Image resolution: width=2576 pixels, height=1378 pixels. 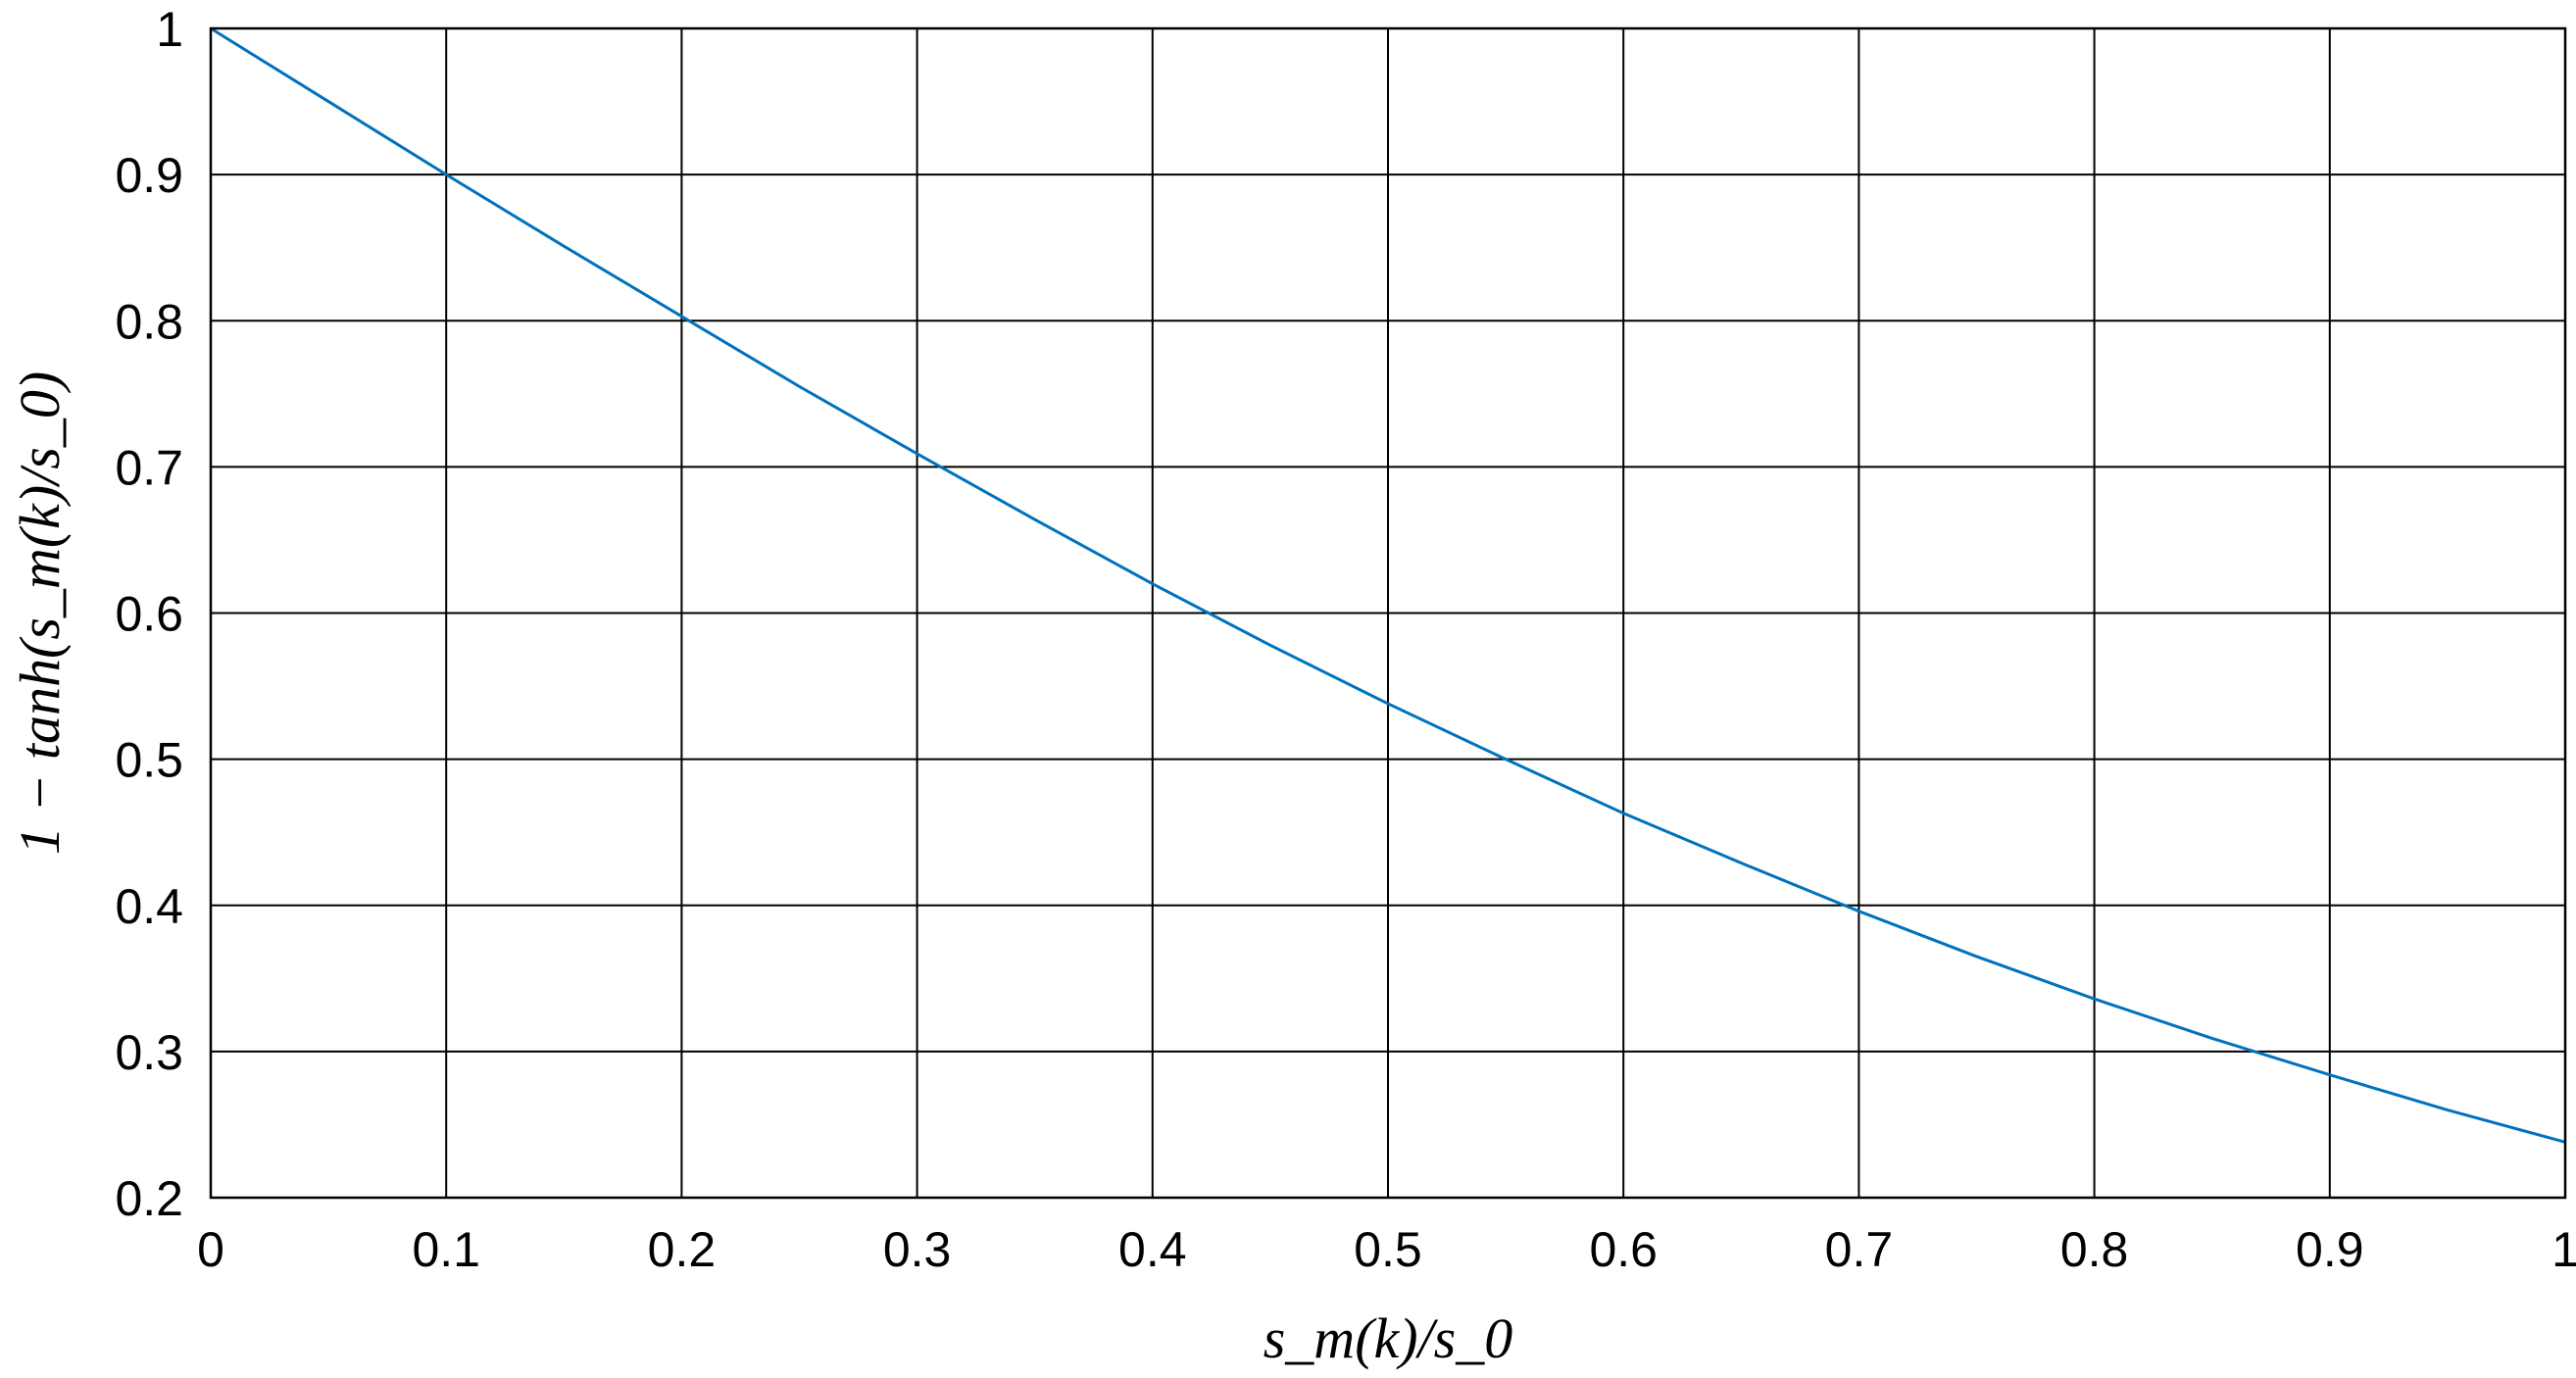 What do you see at coordinates (40, 613) in the screenshot?
I see `y-axis-label: 1 − tanh(s_m(k)/s_0)` at bounding box center [40, 613].